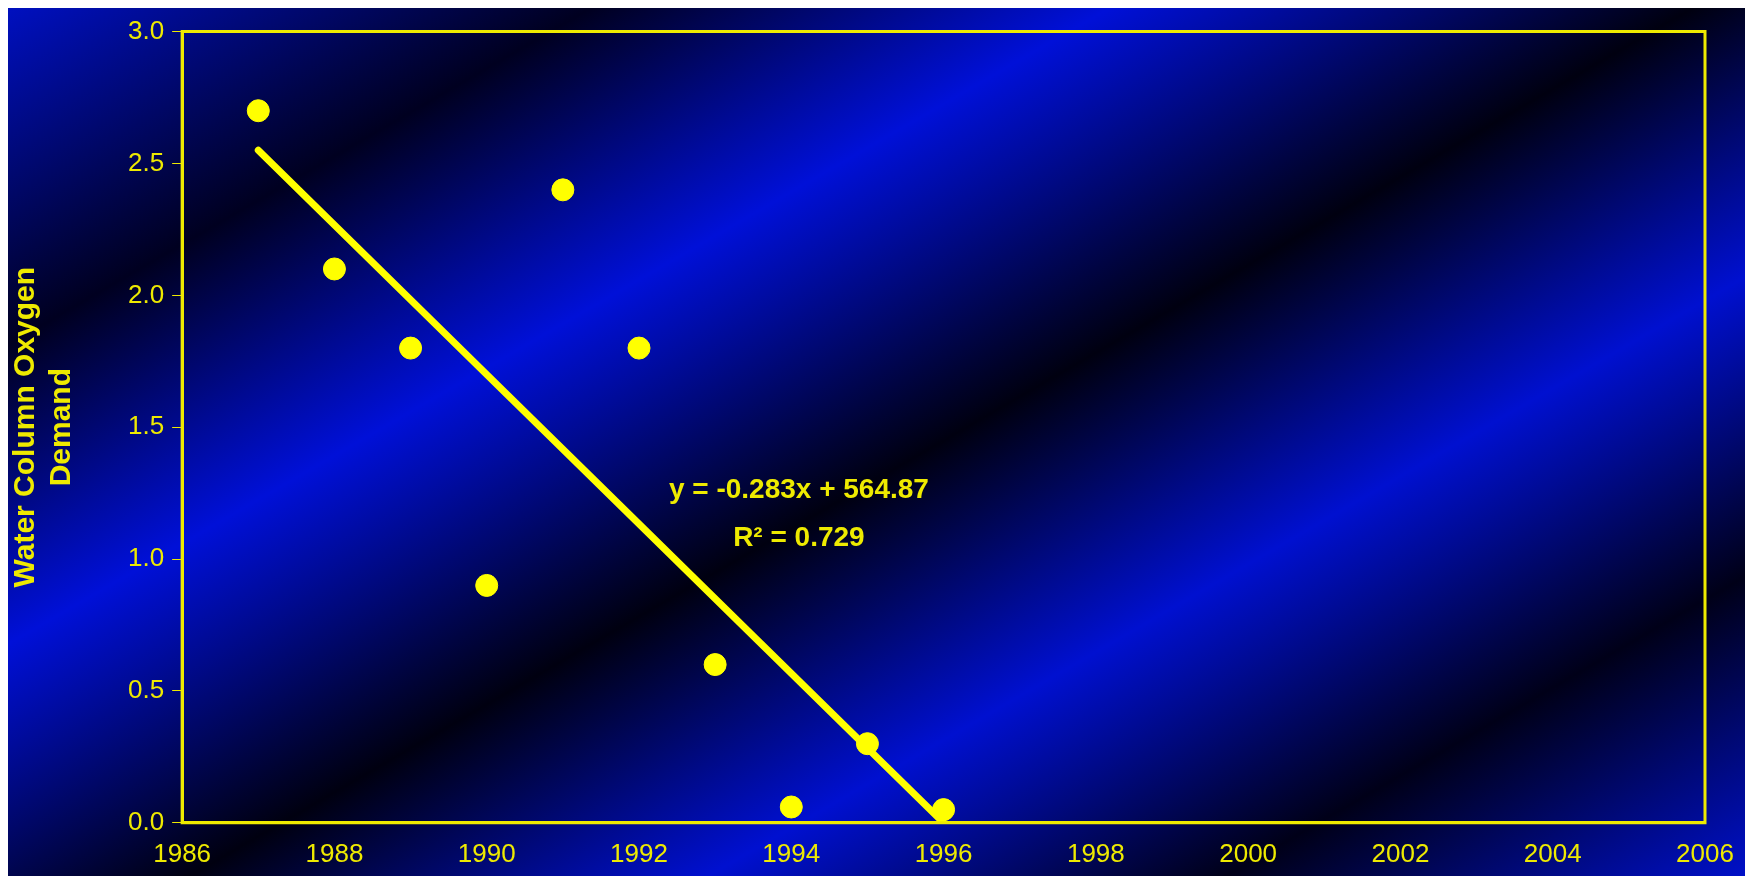 The height and width of the screenshot is (884, 1753). I want to click on y-tick-label: 2.0, so click(146, 293).